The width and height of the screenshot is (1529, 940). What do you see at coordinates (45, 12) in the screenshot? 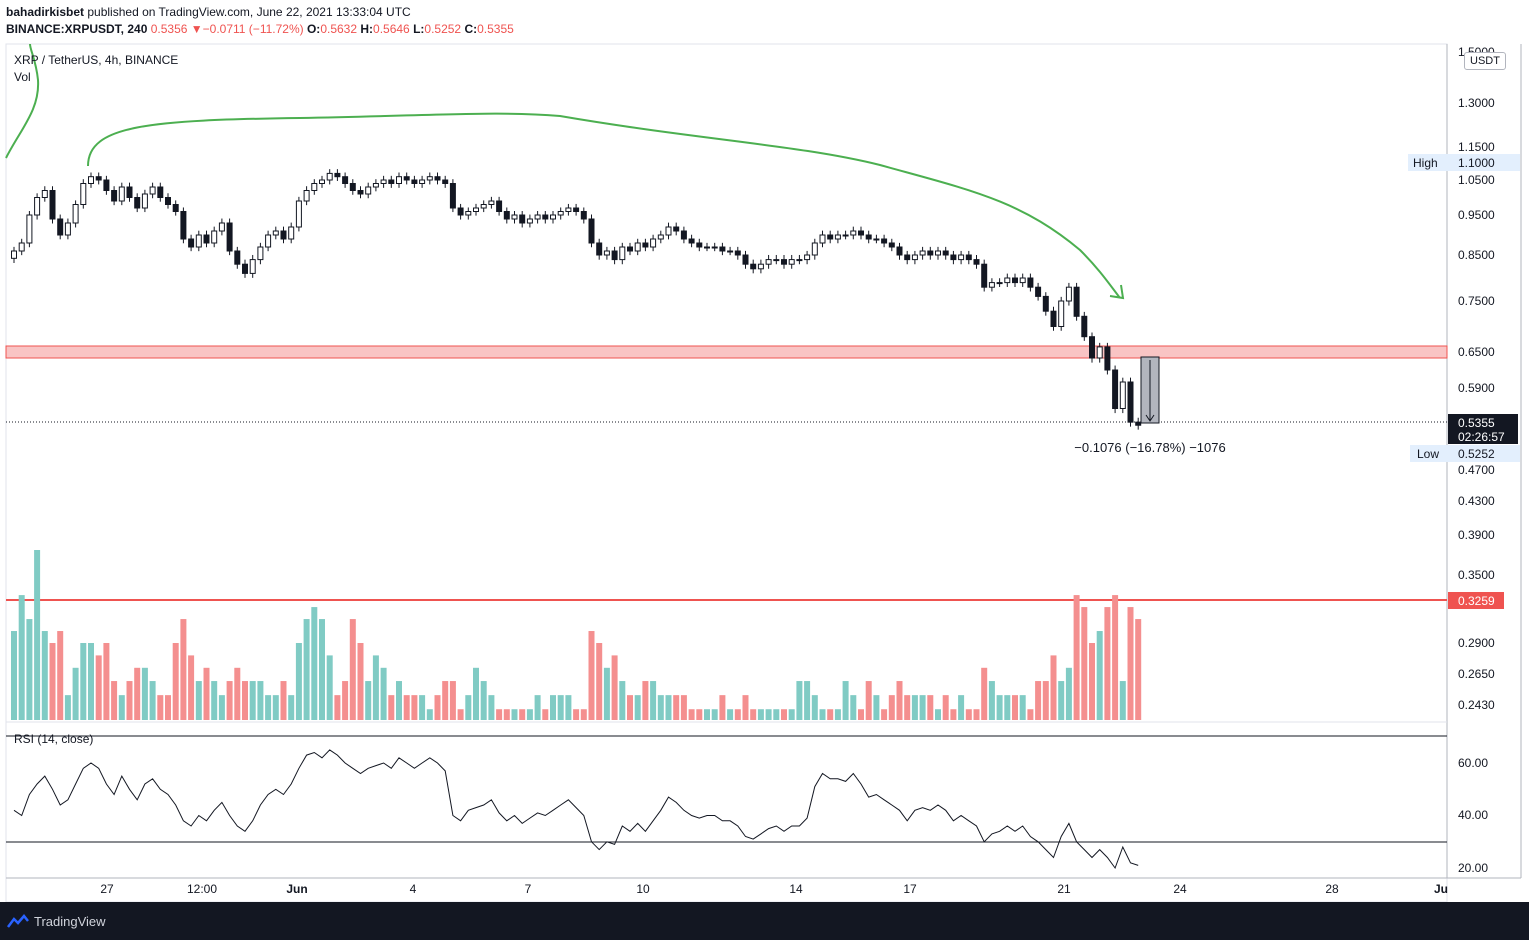
I see `author-name: bahadirkisbet` at bounding box center [45, 12].